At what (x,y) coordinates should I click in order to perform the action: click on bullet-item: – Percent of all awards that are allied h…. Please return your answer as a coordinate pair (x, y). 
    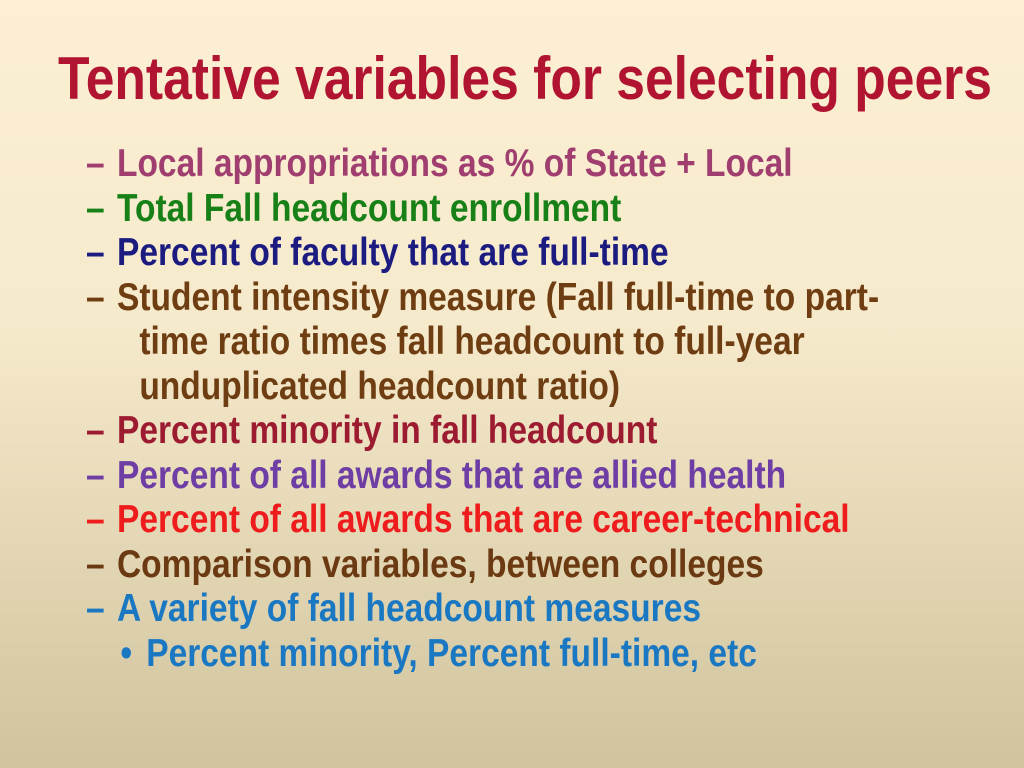
    Looking at the image, I should click on (482, 476).